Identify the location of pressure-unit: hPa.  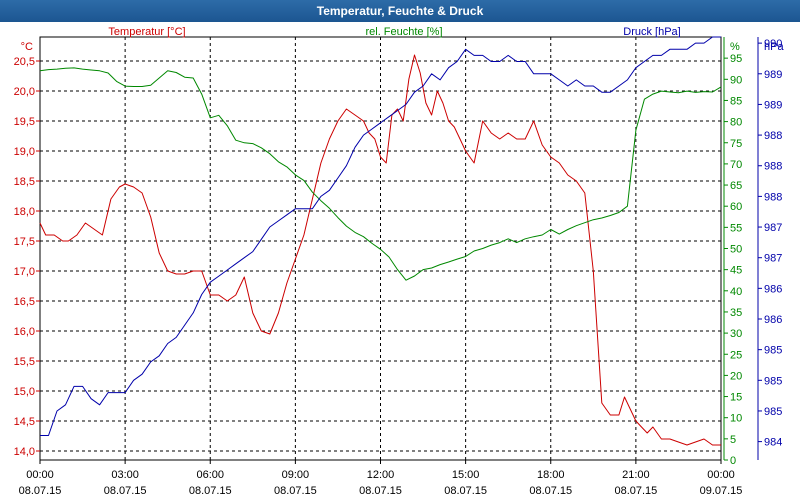
(774, 47).